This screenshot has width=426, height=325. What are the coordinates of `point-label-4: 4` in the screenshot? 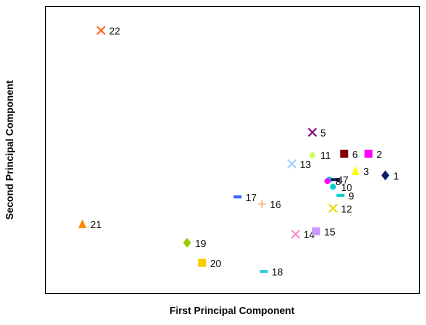 It's located at (340, 181).